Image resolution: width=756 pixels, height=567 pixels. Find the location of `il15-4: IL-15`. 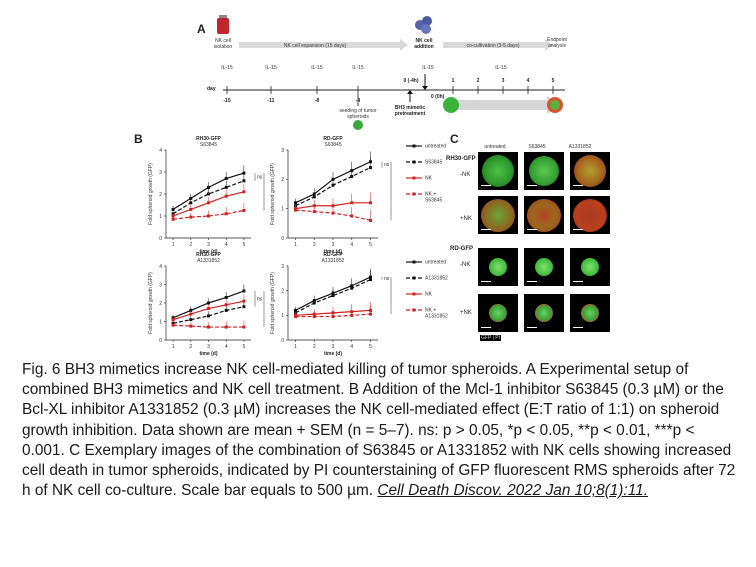

il15-4: IL-15 is located at coordinates (358, 68).